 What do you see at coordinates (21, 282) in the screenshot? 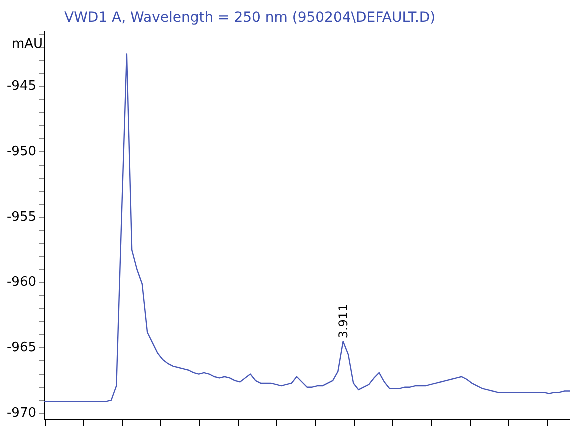
I see `y-tick-label: -960` at bounding box center [21, 282].